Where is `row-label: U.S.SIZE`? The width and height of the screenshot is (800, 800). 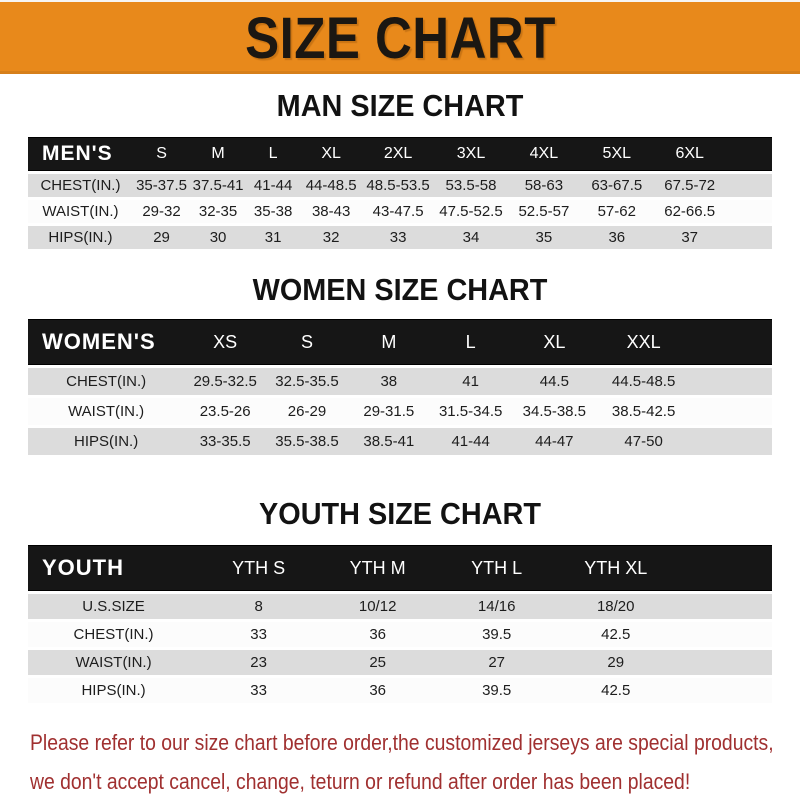
row-label: U.S.SIZE is located at coordinates (114, 606).